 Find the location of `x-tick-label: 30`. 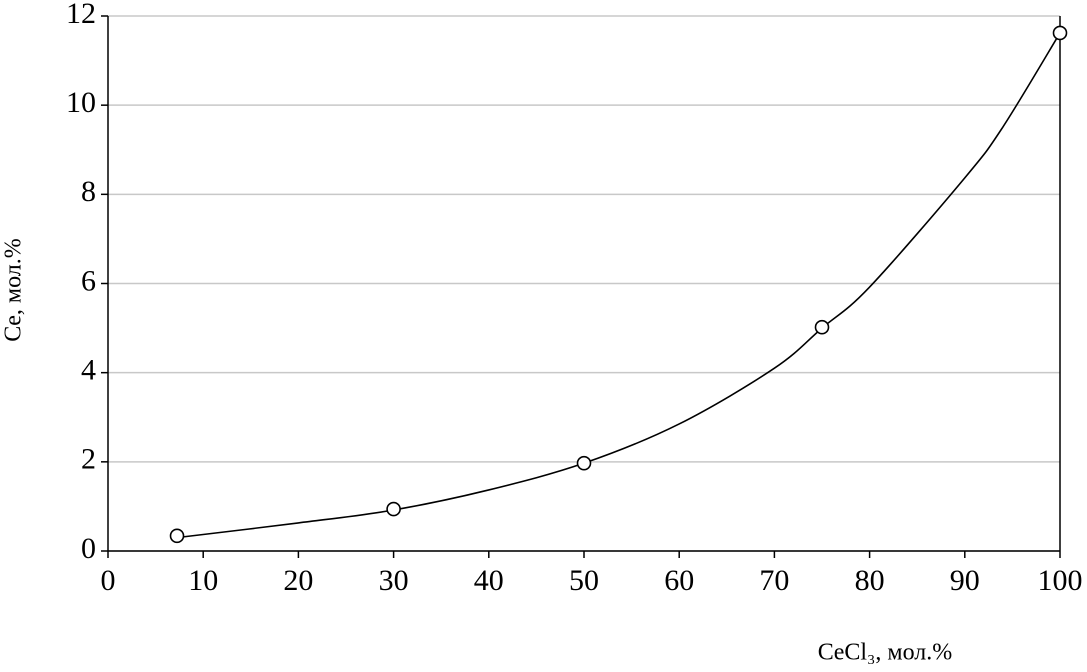

x-tick-label: 30 is located at coordinates (394, 580).